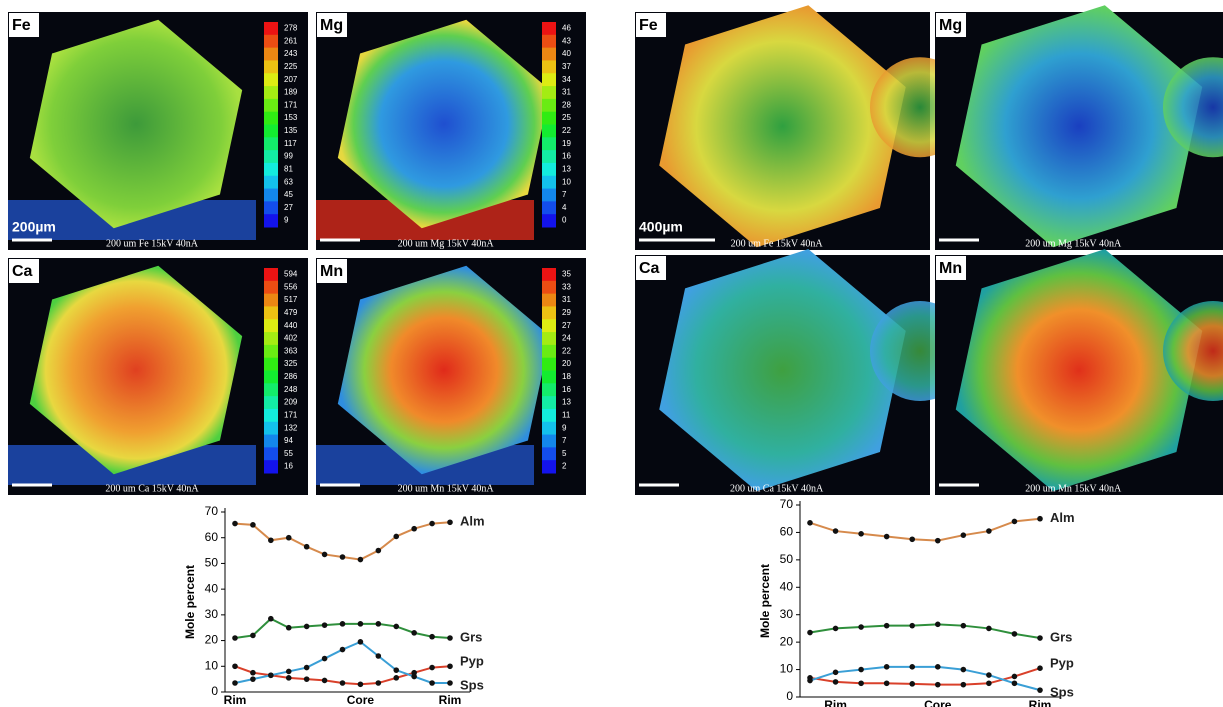 This screenshot has height=707, width=1223. Describe the element at coordinates (291, 414) in the screenshot. I see `colorbar-label: 171` at that location.